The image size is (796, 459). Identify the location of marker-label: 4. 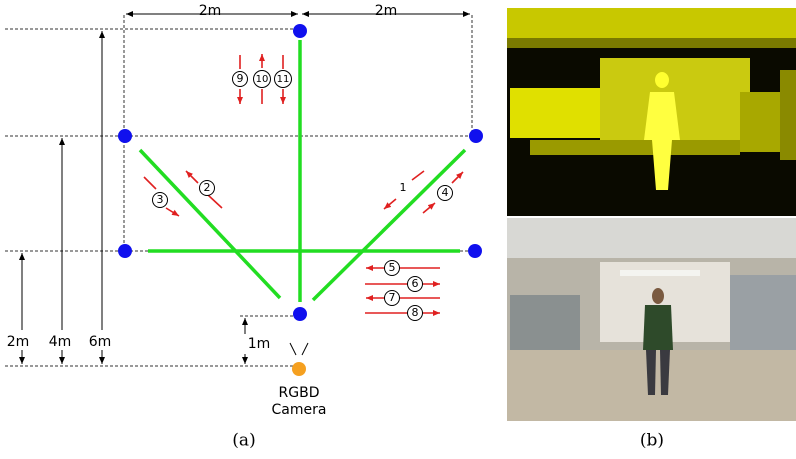
(445, 192).